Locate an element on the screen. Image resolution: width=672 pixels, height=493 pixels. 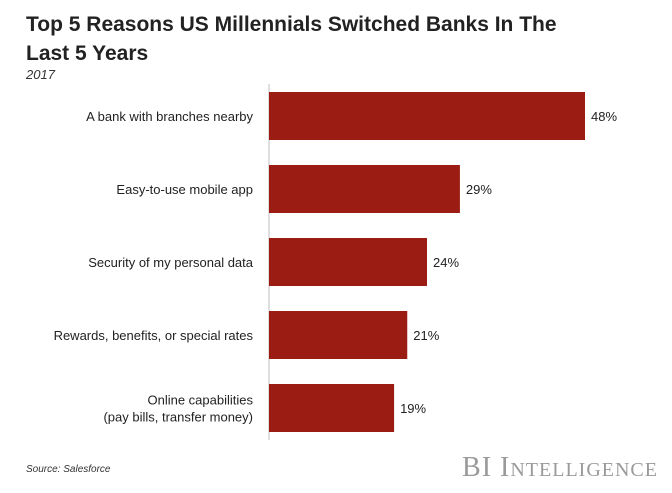
value-label-2: 29% is located at coordinates (479, 189).